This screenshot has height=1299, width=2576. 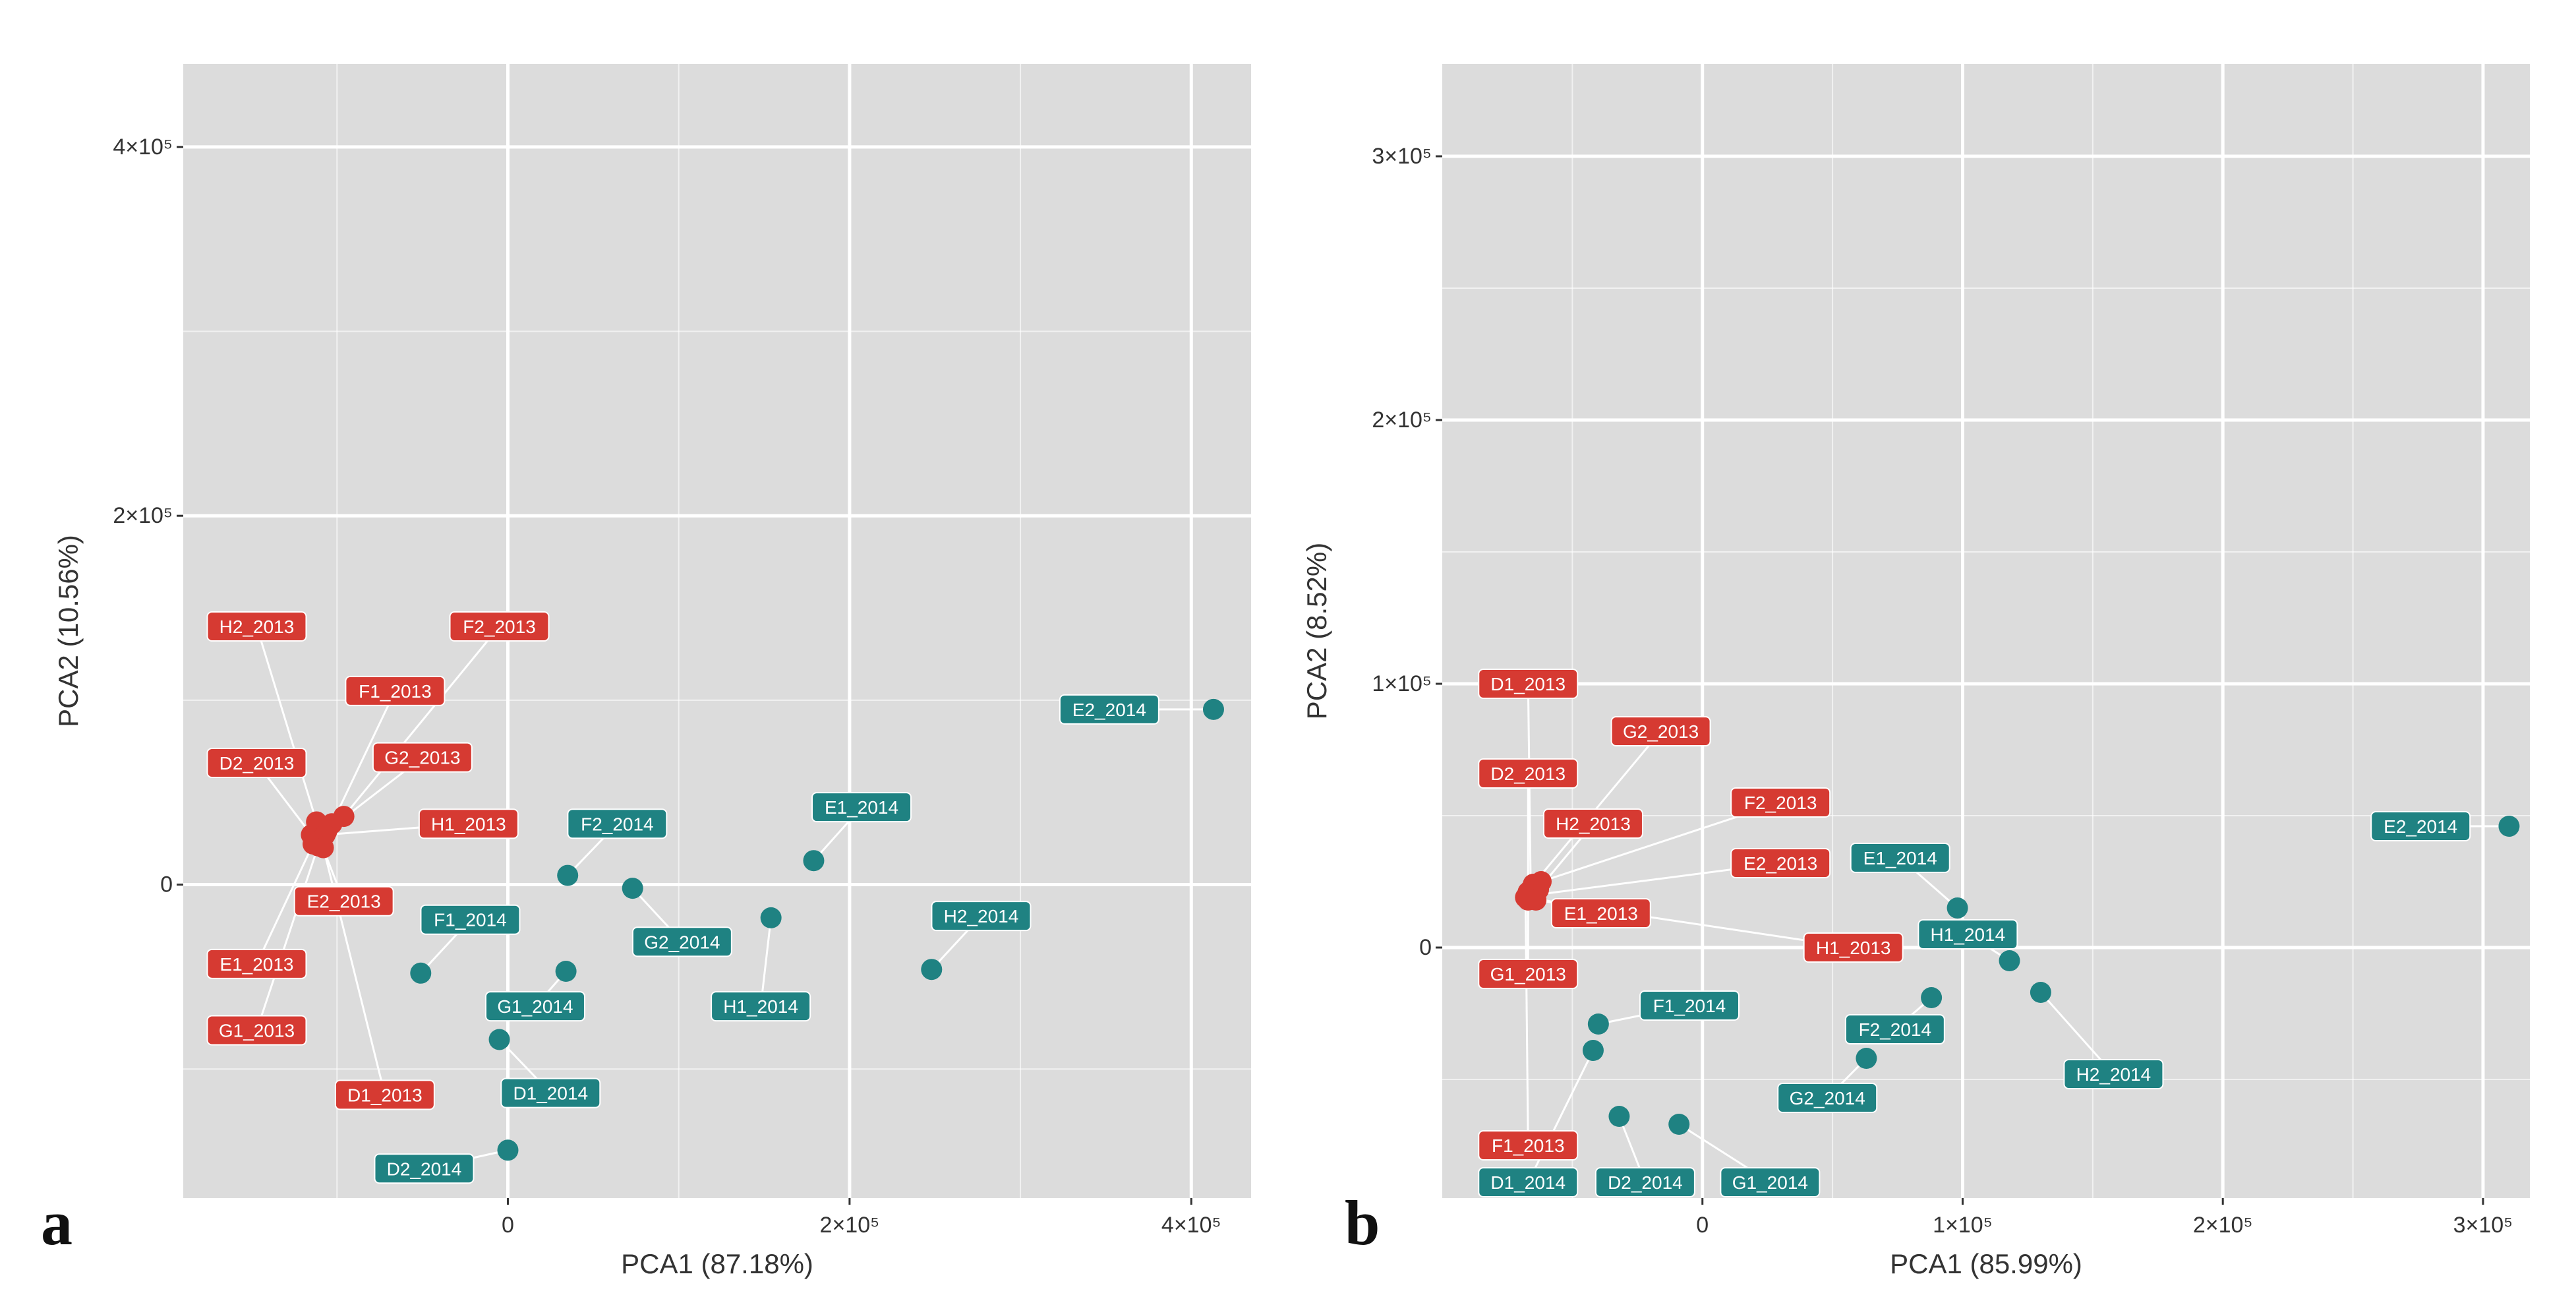 I want to click on point-label-e2-2013: E2_2013, so click(x=343, y=901).